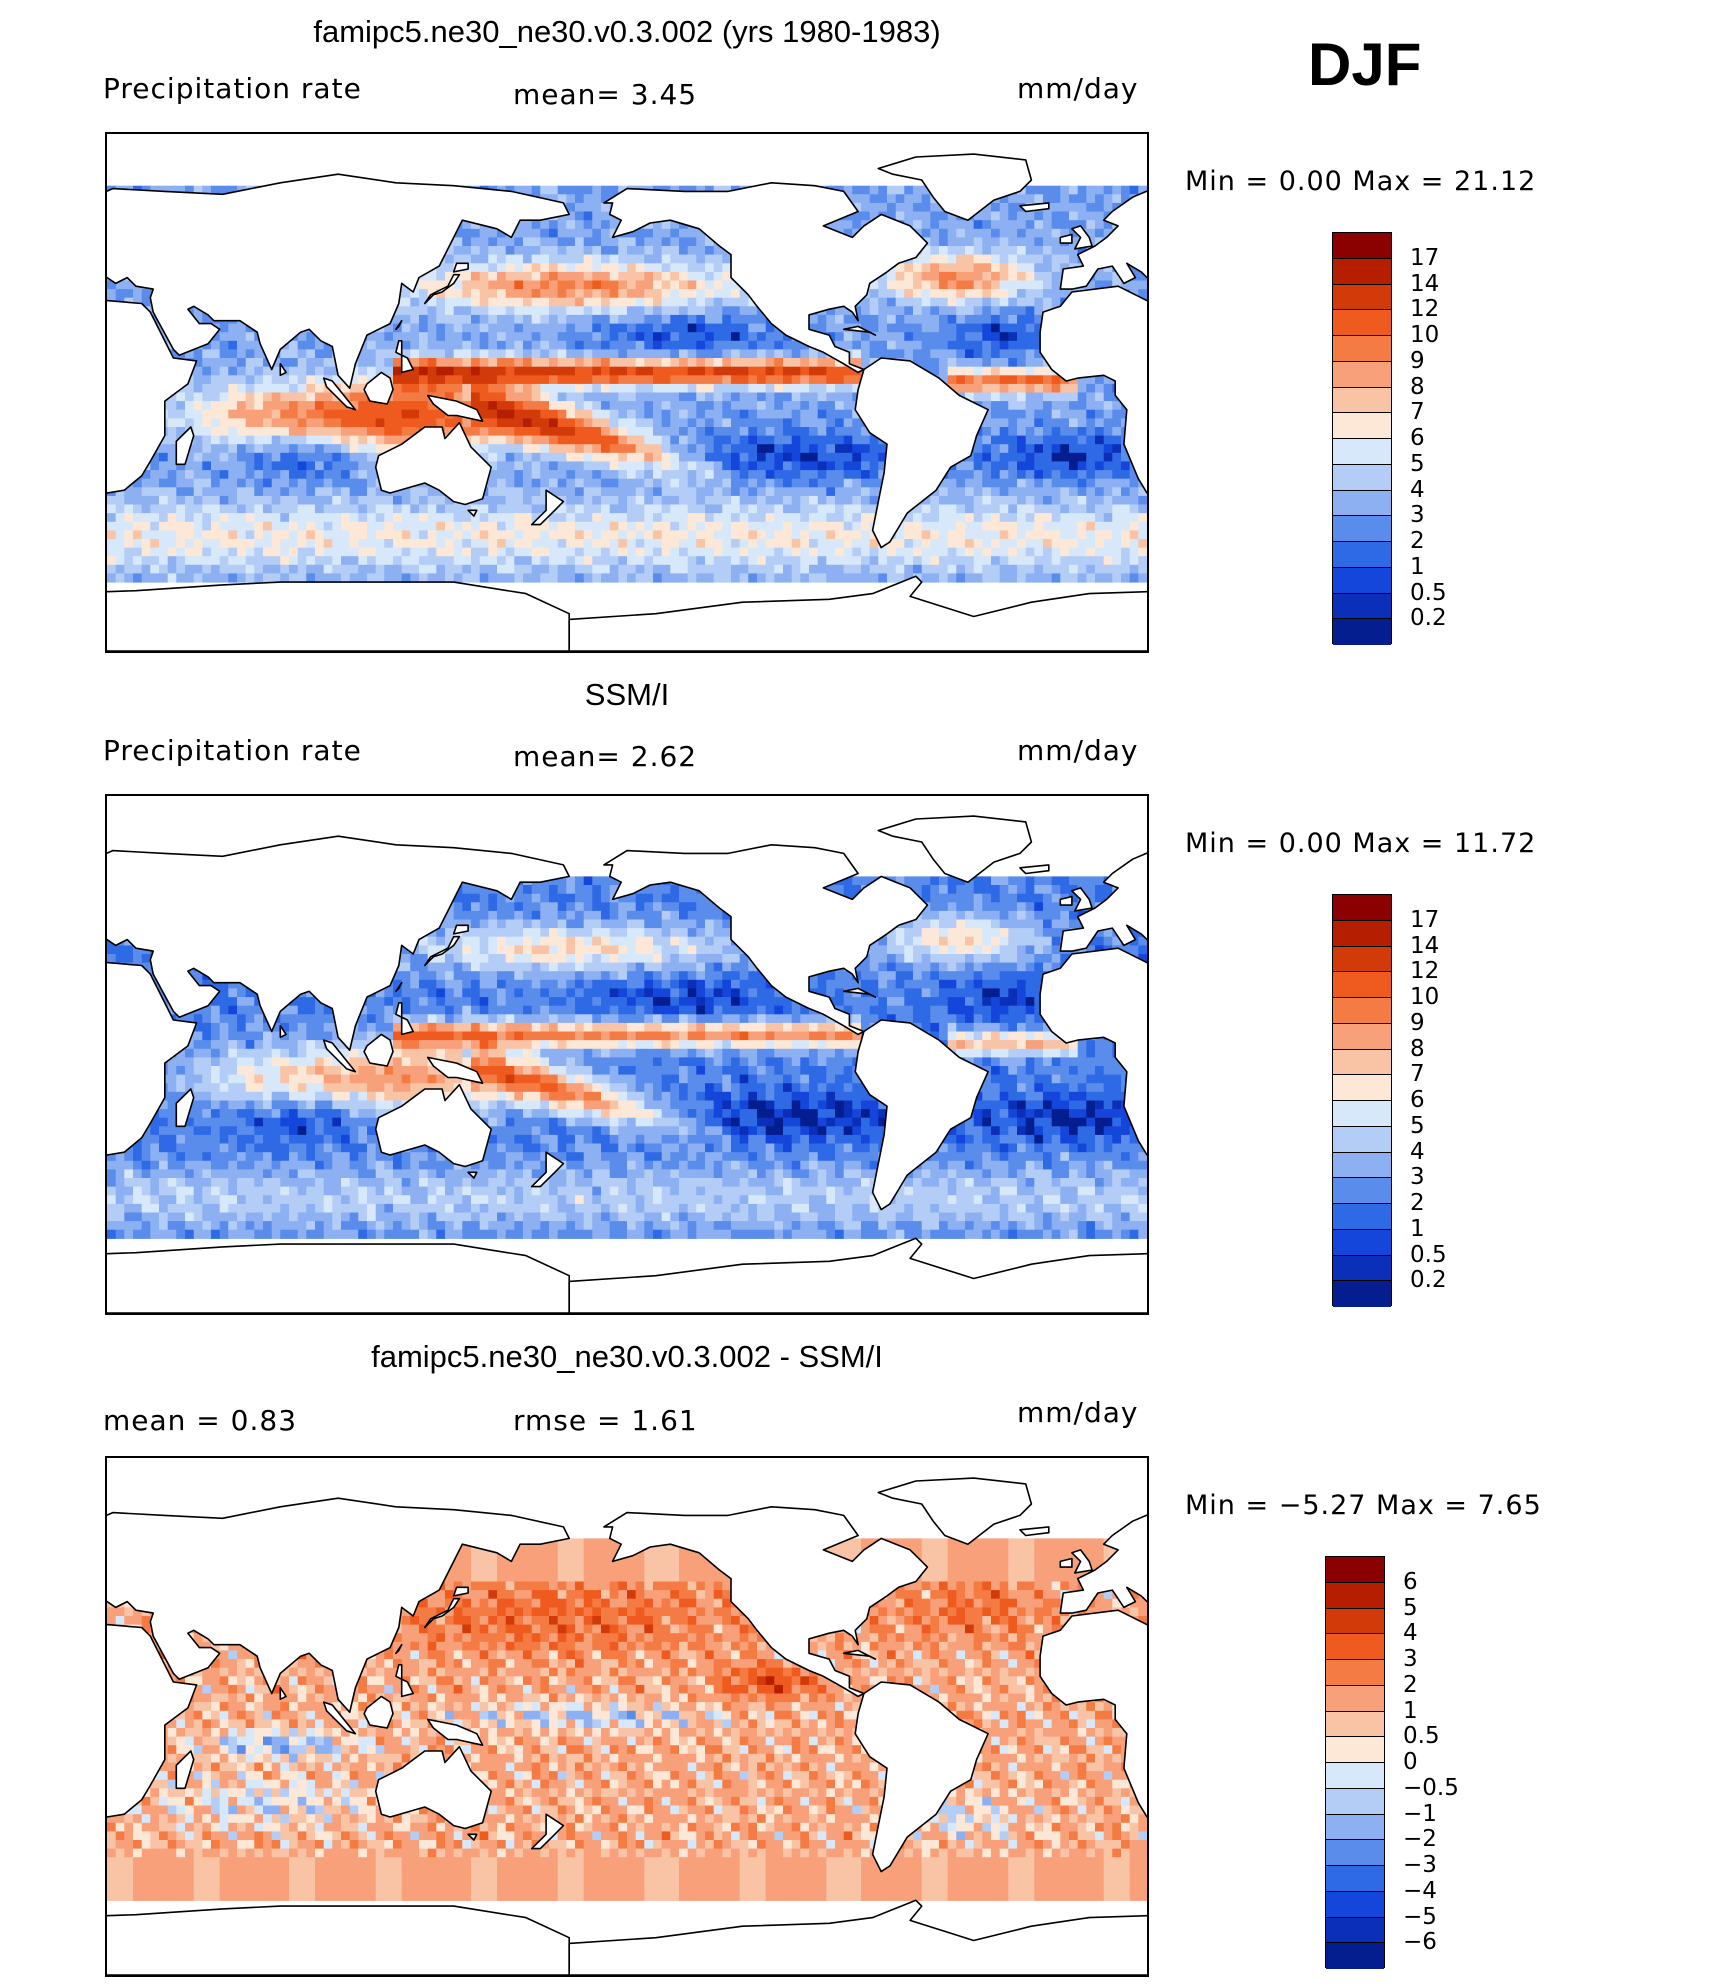 This screenshot has width=1710, height=1985. What do you see at coordinates (1420, 1813) in the screenshot?
I see `colorbar-tick-label: −1` at bounding box center [1420, 1813].